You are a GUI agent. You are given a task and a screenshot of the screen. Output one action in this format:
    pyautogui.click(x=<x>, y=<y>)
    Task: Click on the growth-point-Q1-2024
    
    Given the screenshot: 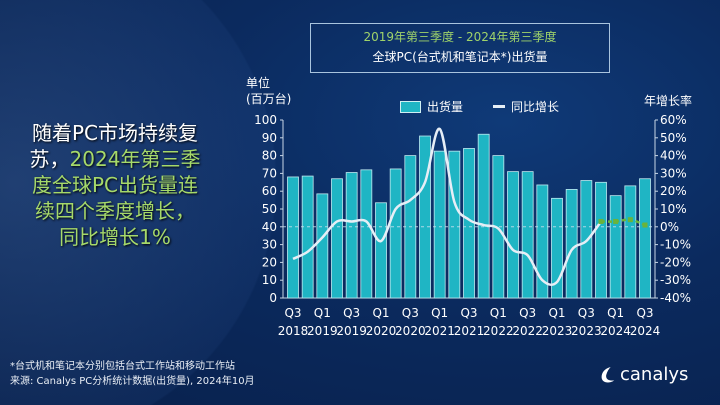 What is the action you would take?
    pyautogui.click(x=616, y=221)
    